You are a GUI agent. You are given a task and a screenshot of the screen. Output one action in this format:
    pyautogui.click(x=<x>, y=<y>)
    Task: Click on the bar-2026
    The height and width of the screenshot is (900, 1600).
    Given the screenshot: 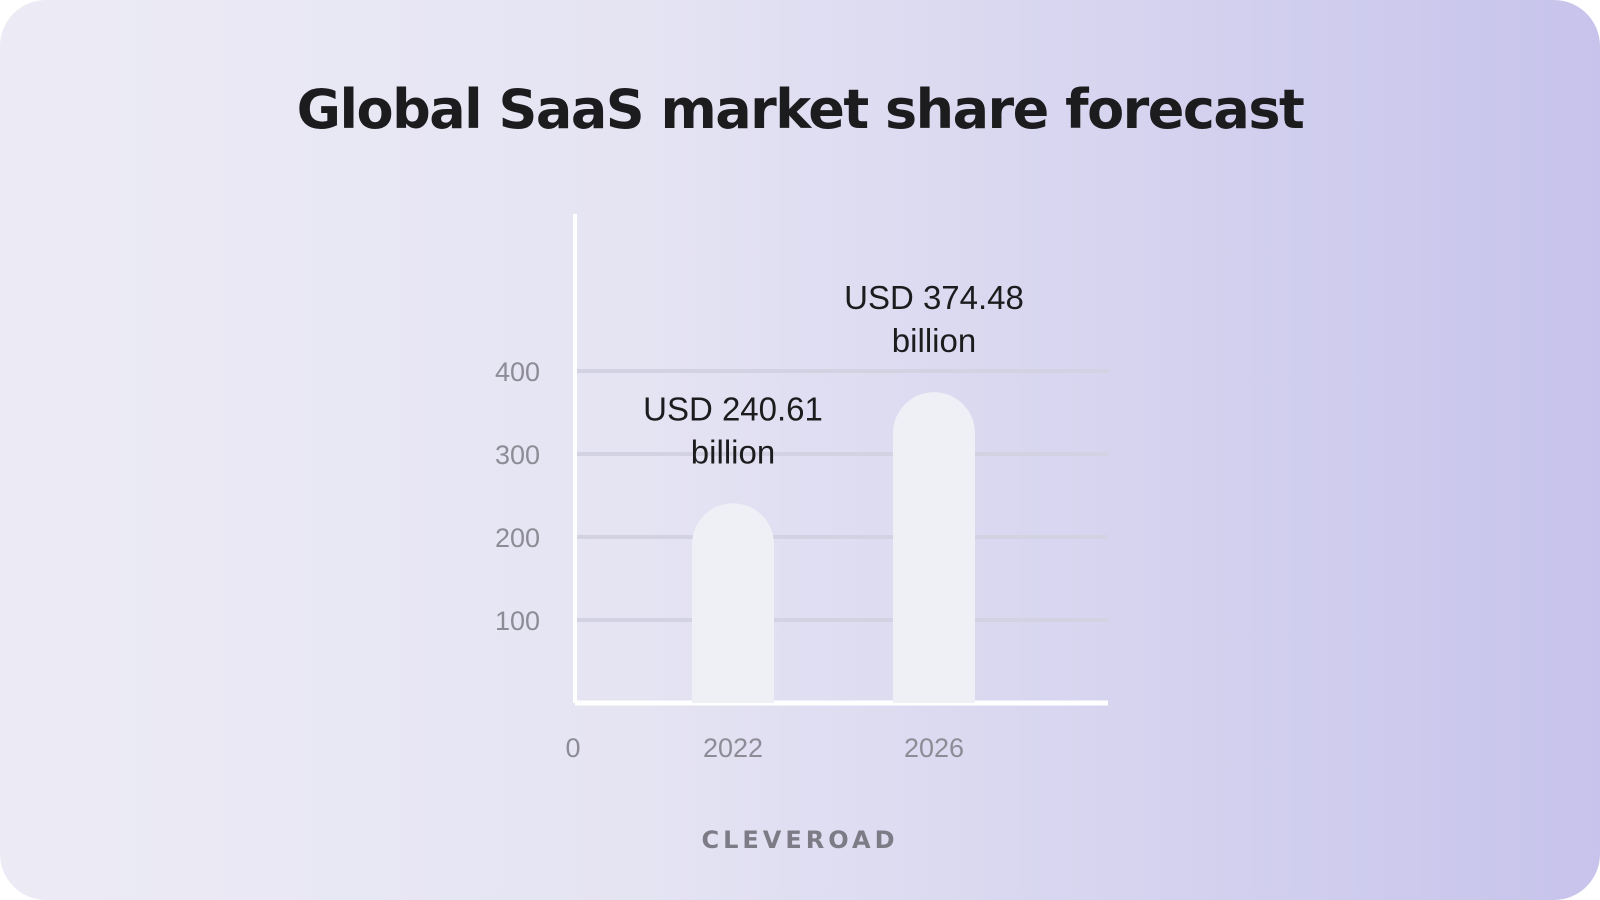 What is the action you would take?
    pyautogui.click(x=934, y=547)
    